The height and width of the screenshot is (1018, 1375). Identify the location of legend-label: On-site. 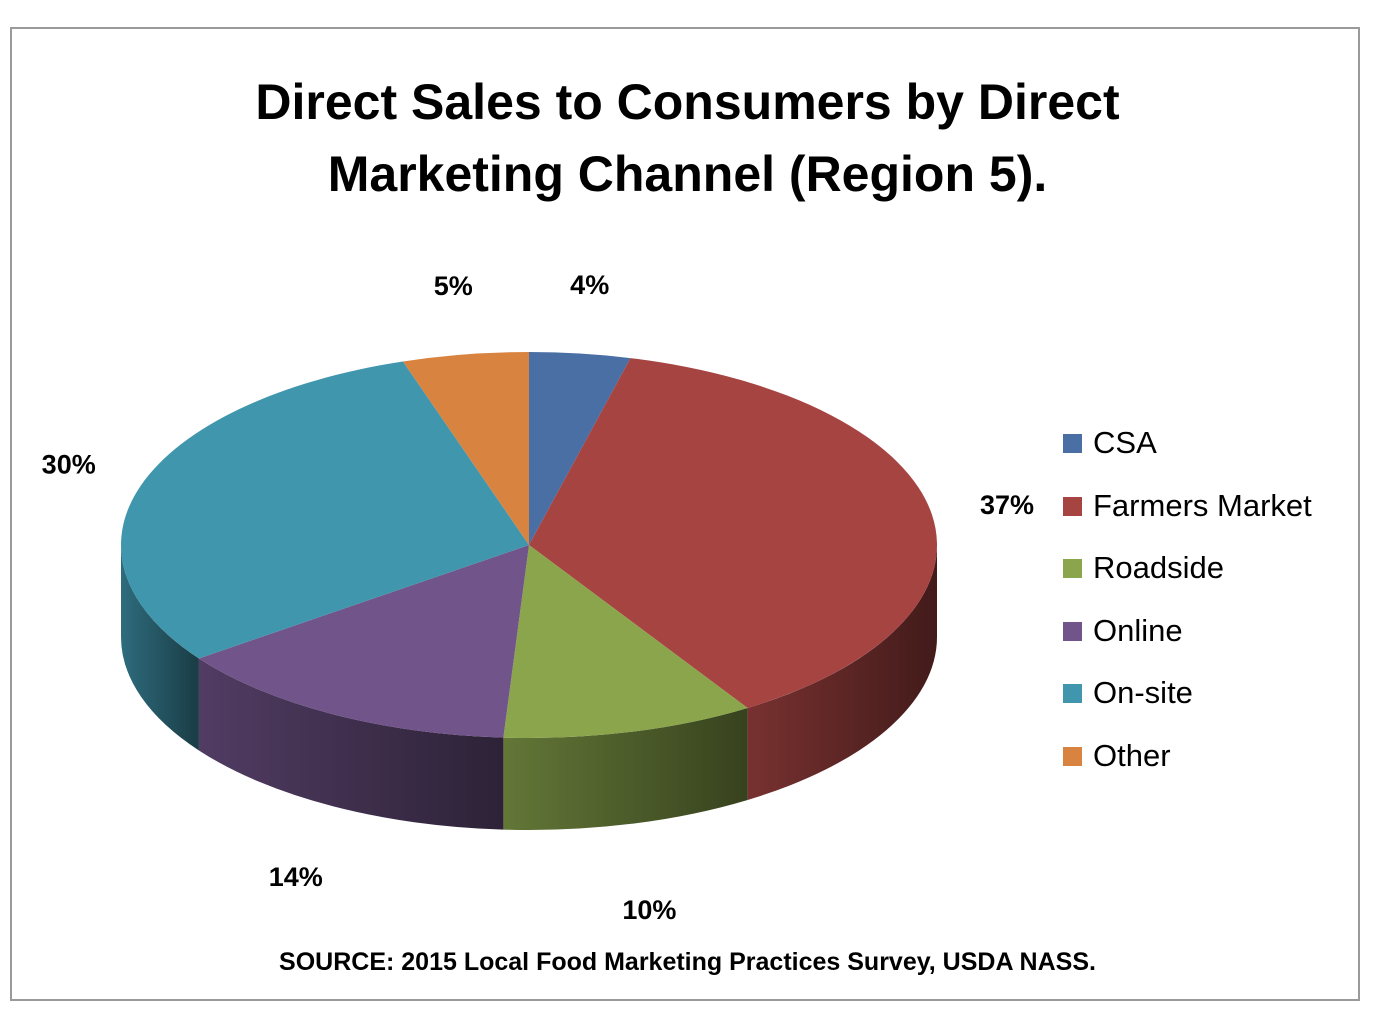
(1143, 693).